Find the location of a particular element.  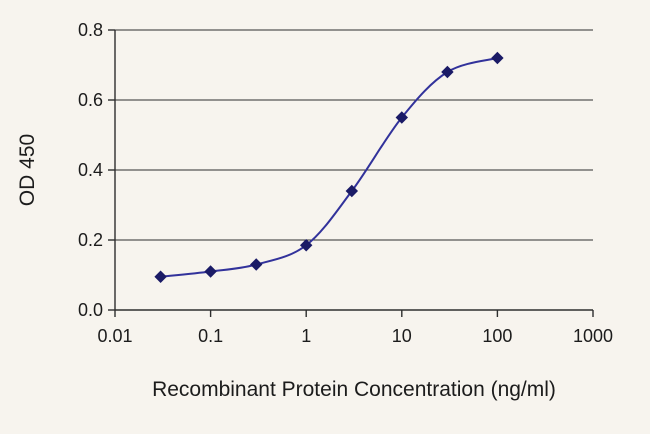

y-tick-label: 0.4 is located at coordinates (90, 170).